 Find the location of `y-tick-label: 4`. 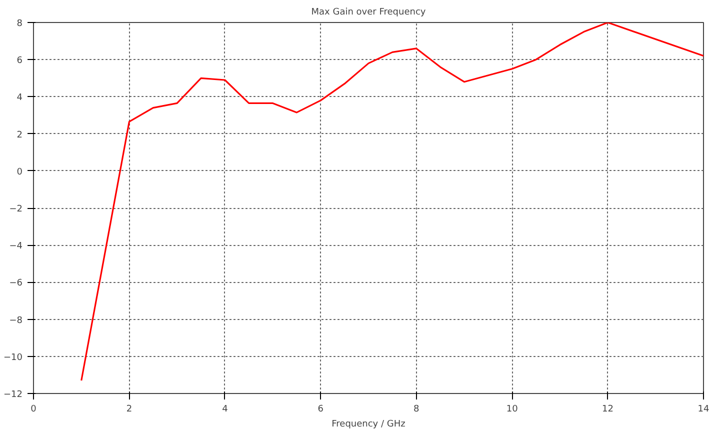

y-tick-label: 4 is located at coordinates (19, 98).